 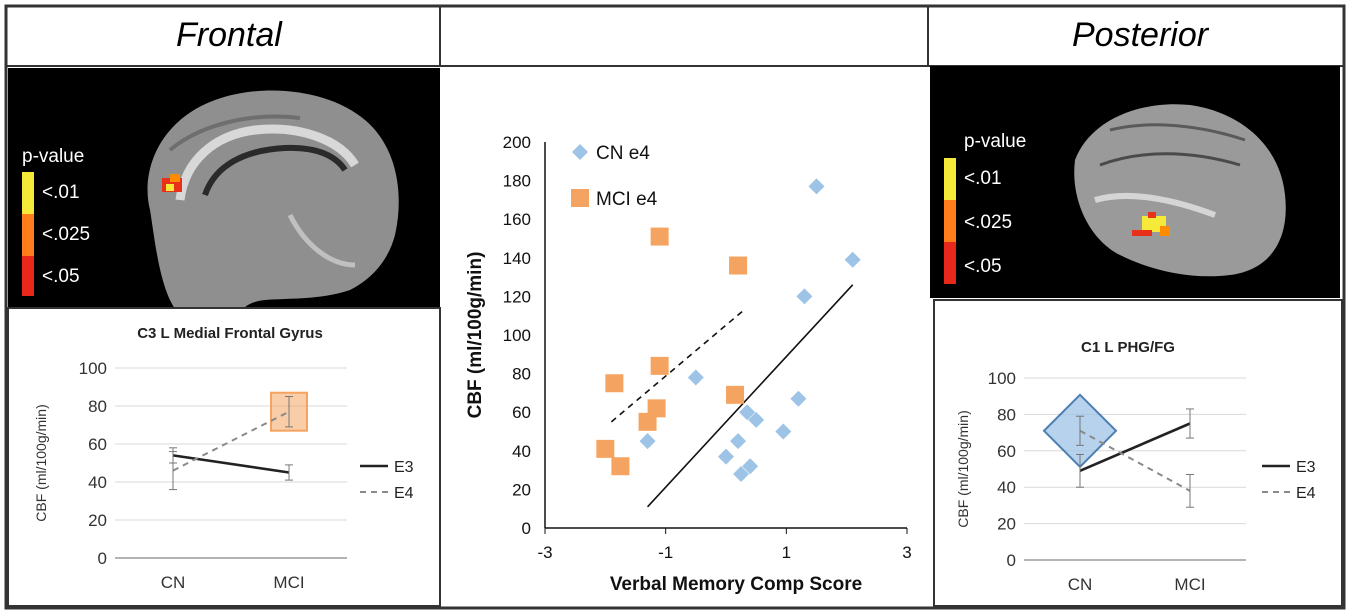 I want to click on region-title-posterior: Posterior, so click(x=1140, y=35).